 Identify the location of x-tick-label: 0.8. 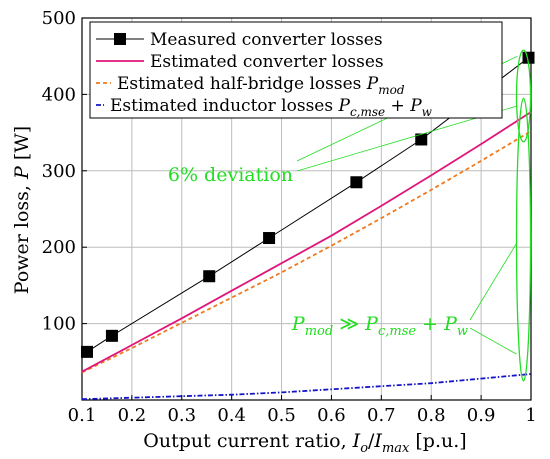
(431, 415).